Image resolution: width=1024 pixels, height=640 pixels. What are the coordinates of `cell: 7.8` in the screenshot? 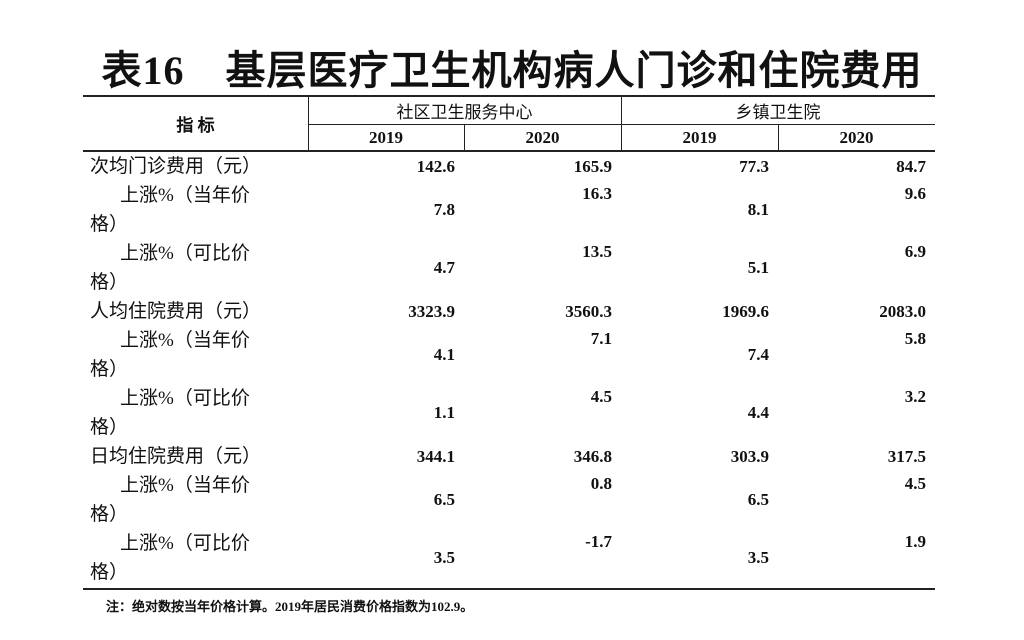 It's located at (444, 209).